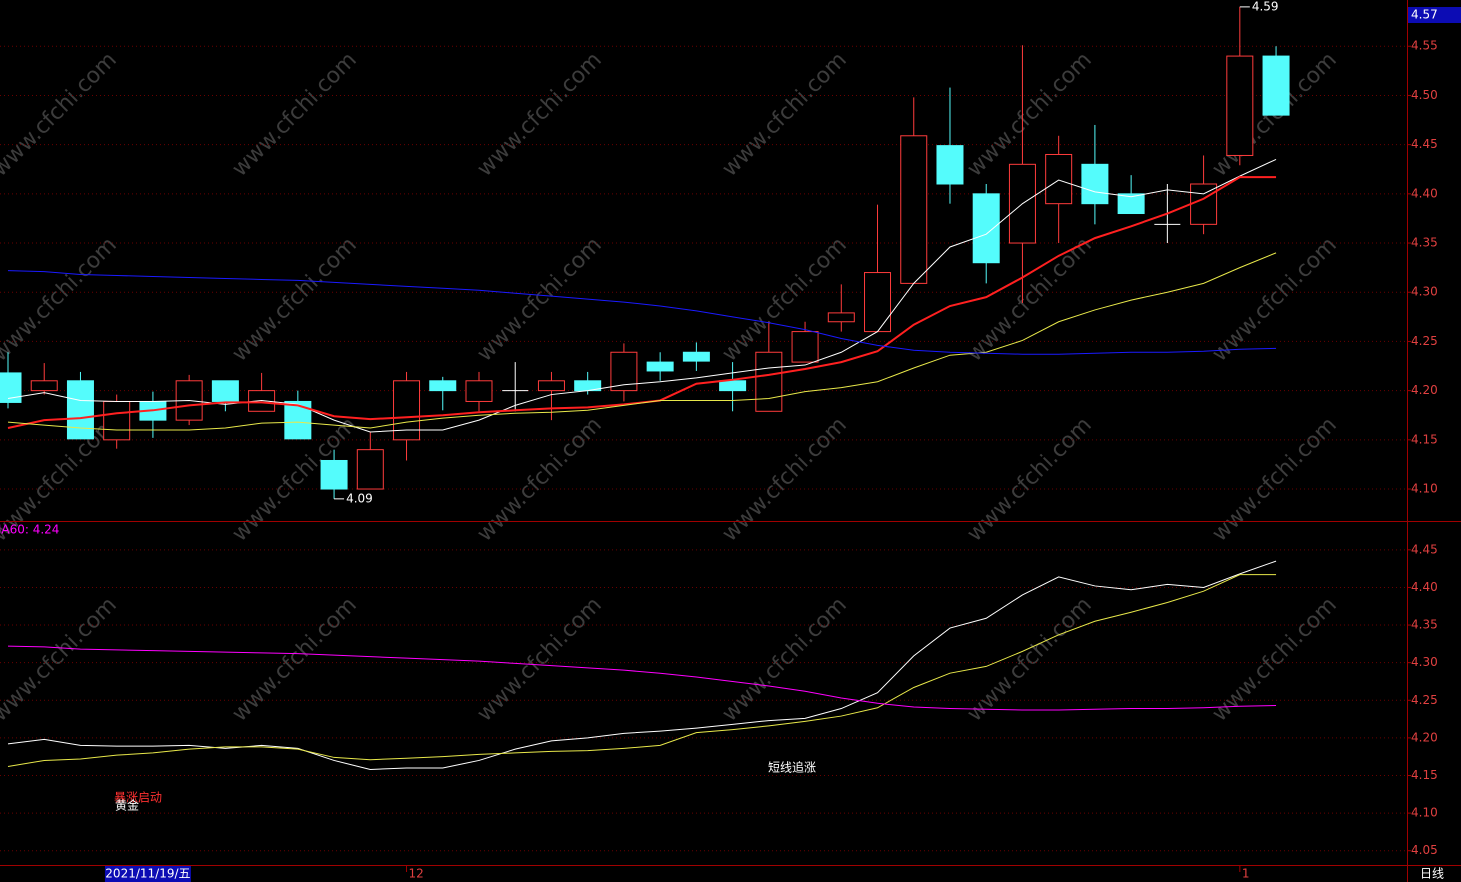 This screenshot has width=1461, height=882. I want to click on current-price-box, so click(1434, 15).